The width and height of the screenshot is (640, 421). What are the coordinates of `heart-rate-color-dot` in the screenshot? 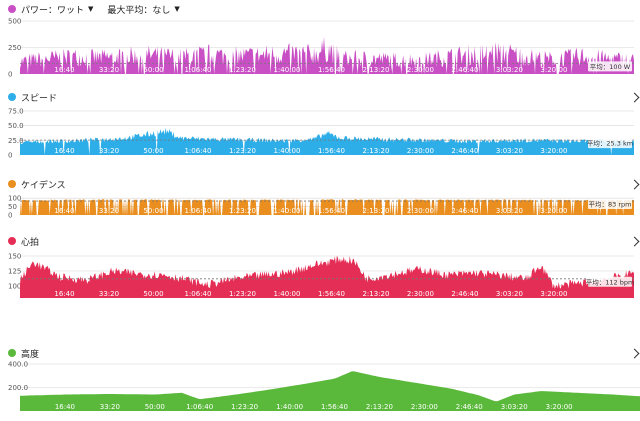 It's located at (12, 241).